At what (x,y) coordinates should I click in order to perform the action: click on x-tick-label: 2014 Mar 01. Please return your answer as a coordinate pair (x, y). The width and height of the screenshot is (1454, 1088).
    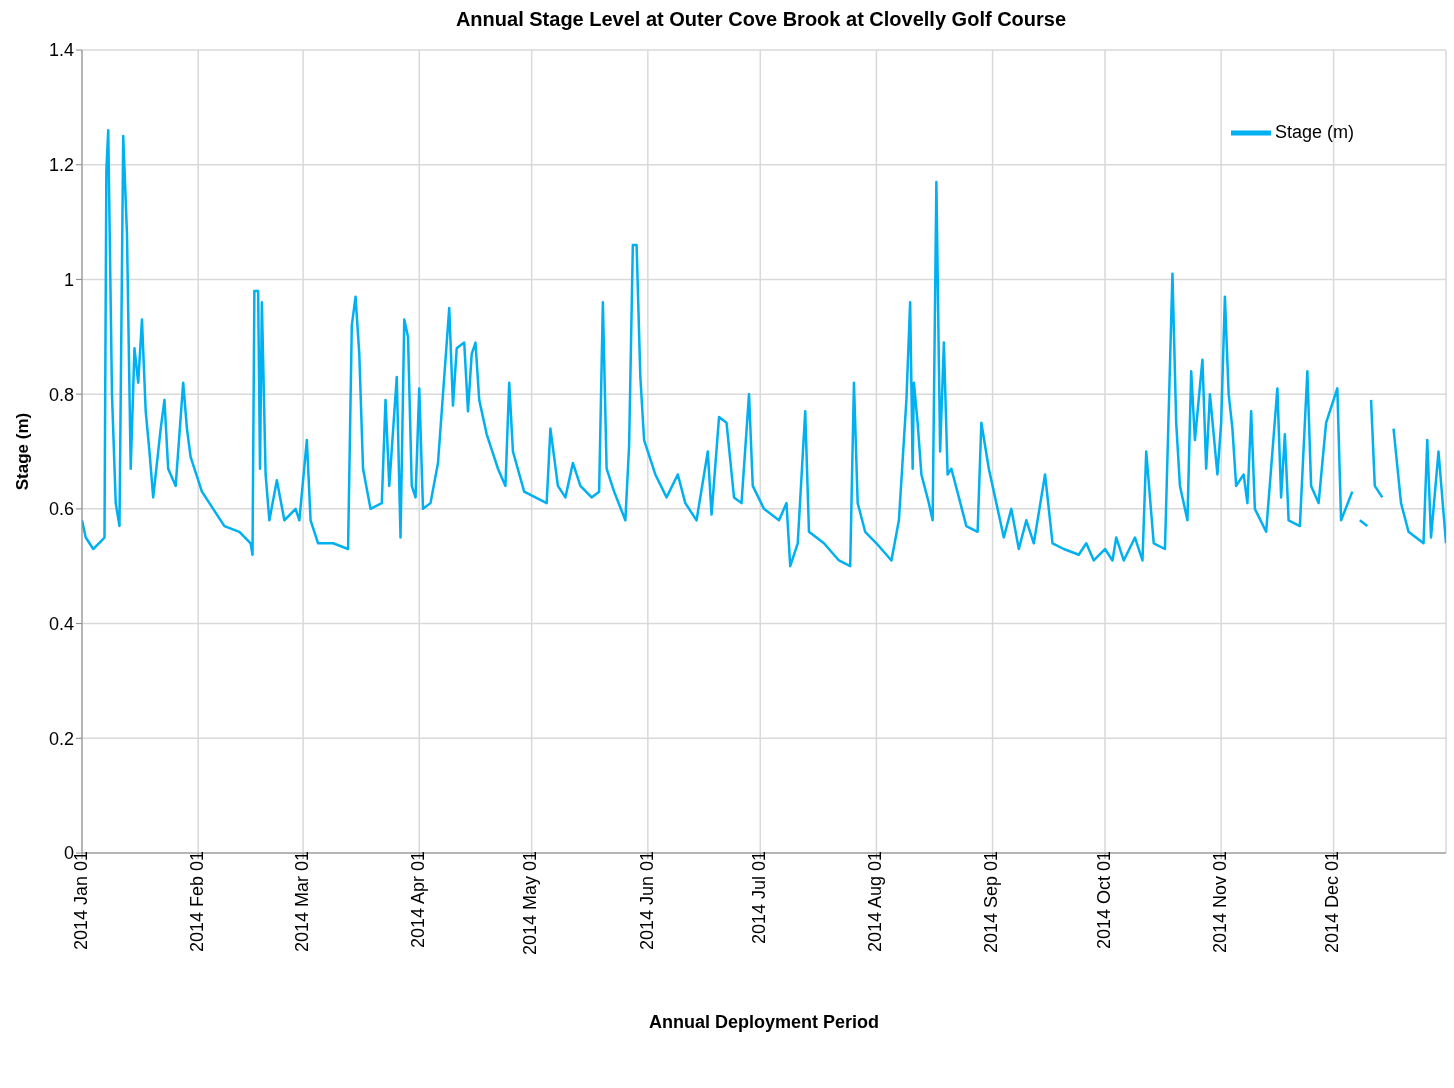
    Looking at the image, I should click on (301, 902).